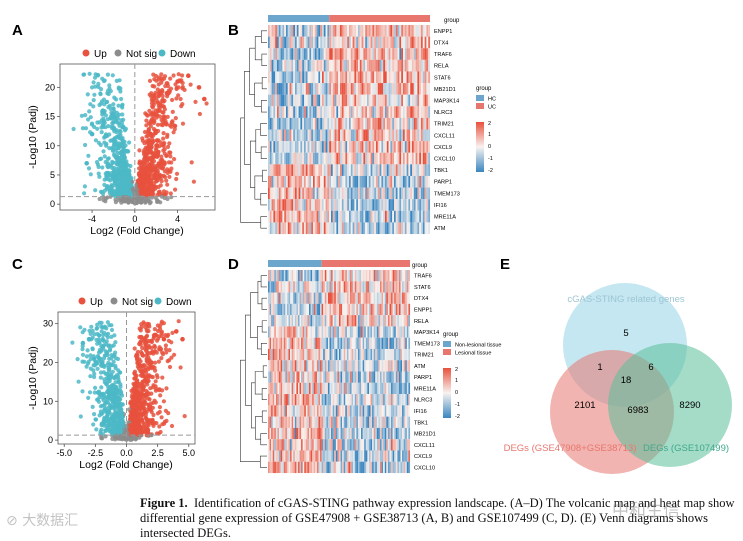 Image resolution: width=743 pixels, height=541 pixels. Describe the element at coordinates (177, 219) in the screenshot. I see `x-tick-label: 4` at that location.